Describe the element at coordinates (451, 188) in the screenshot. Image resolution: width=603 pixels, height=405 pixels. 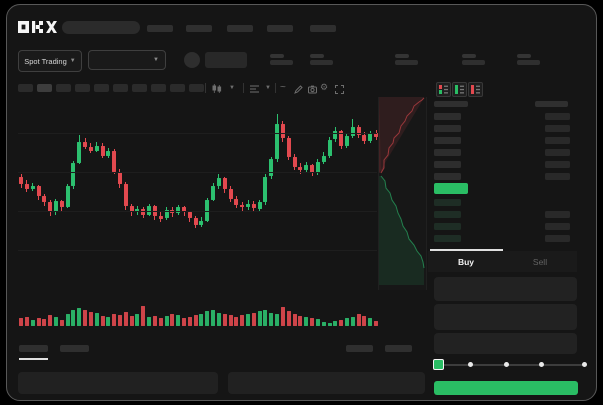
I see `last-price-badge` at that location.